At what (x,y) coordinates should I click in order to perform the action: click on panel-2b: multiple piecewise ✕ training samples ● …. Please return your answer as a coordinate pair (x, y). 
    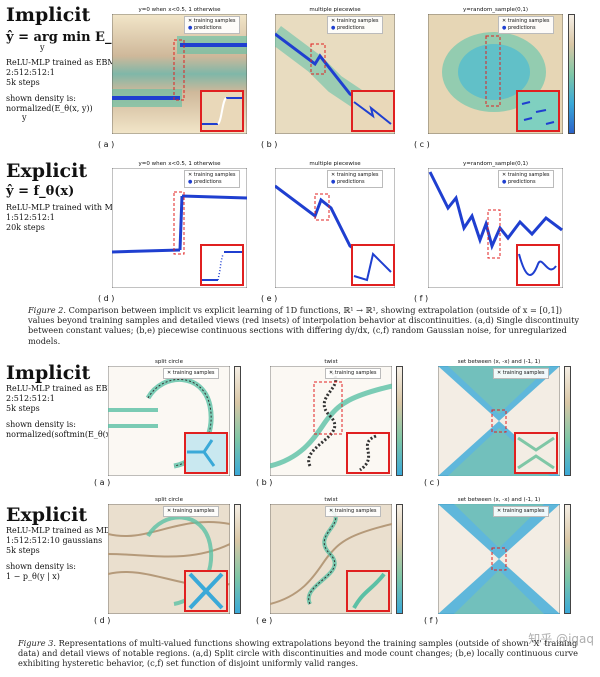
    Looking at the image, I should click on (331, 78).